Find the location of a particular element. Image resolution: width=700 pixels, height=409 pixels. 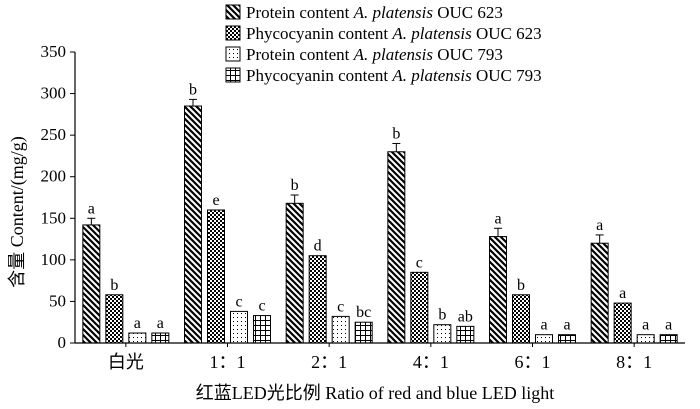

significance-letter: ab is located at coordinates (465, 316).